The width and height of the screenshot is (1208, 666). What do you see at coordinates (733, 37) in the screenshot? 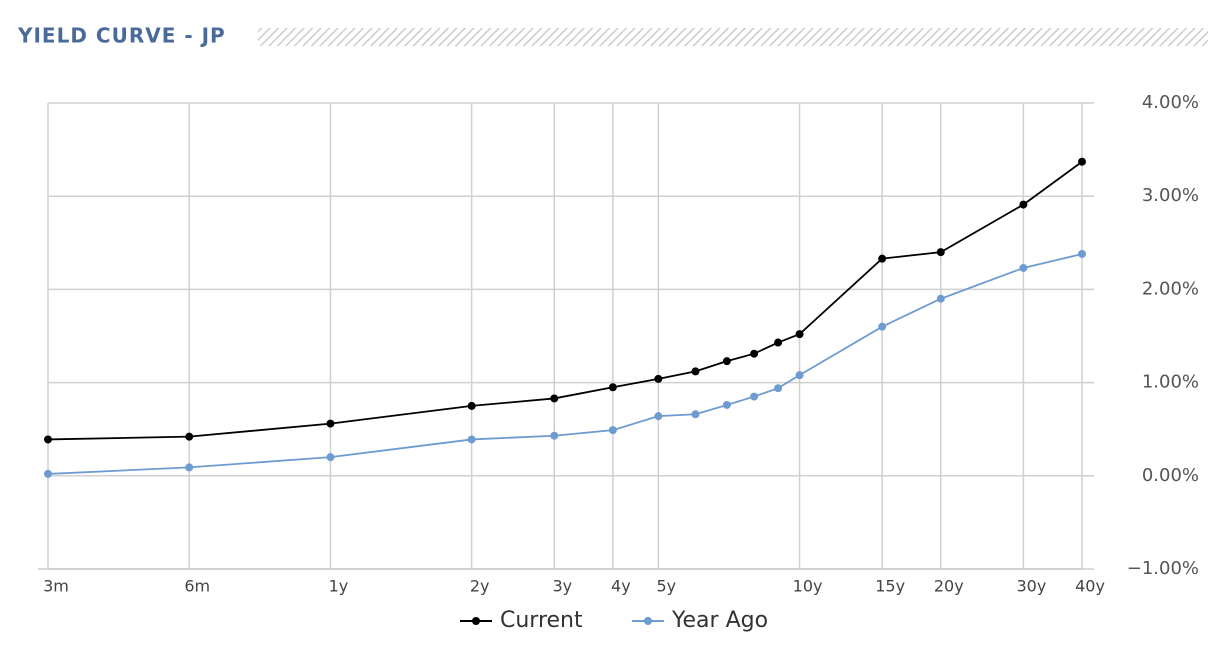
I see `title-decoration` at bounding box center [733, 37].